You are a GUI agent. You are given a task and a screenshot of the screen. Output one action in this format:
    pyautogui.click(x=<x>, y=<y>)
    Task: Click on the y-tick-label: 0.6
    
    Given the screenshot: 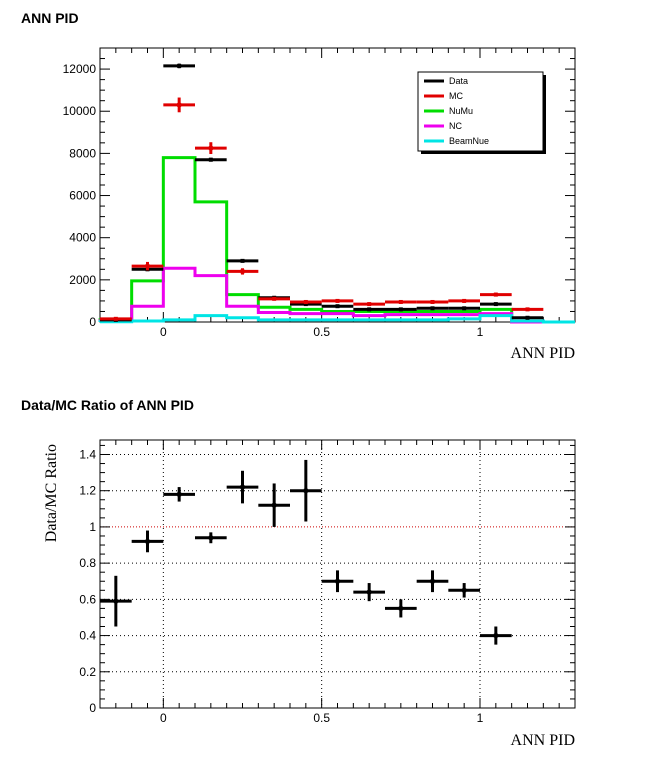 What is the action you would take?
    pyautogui.click(x=87, y=599)
    